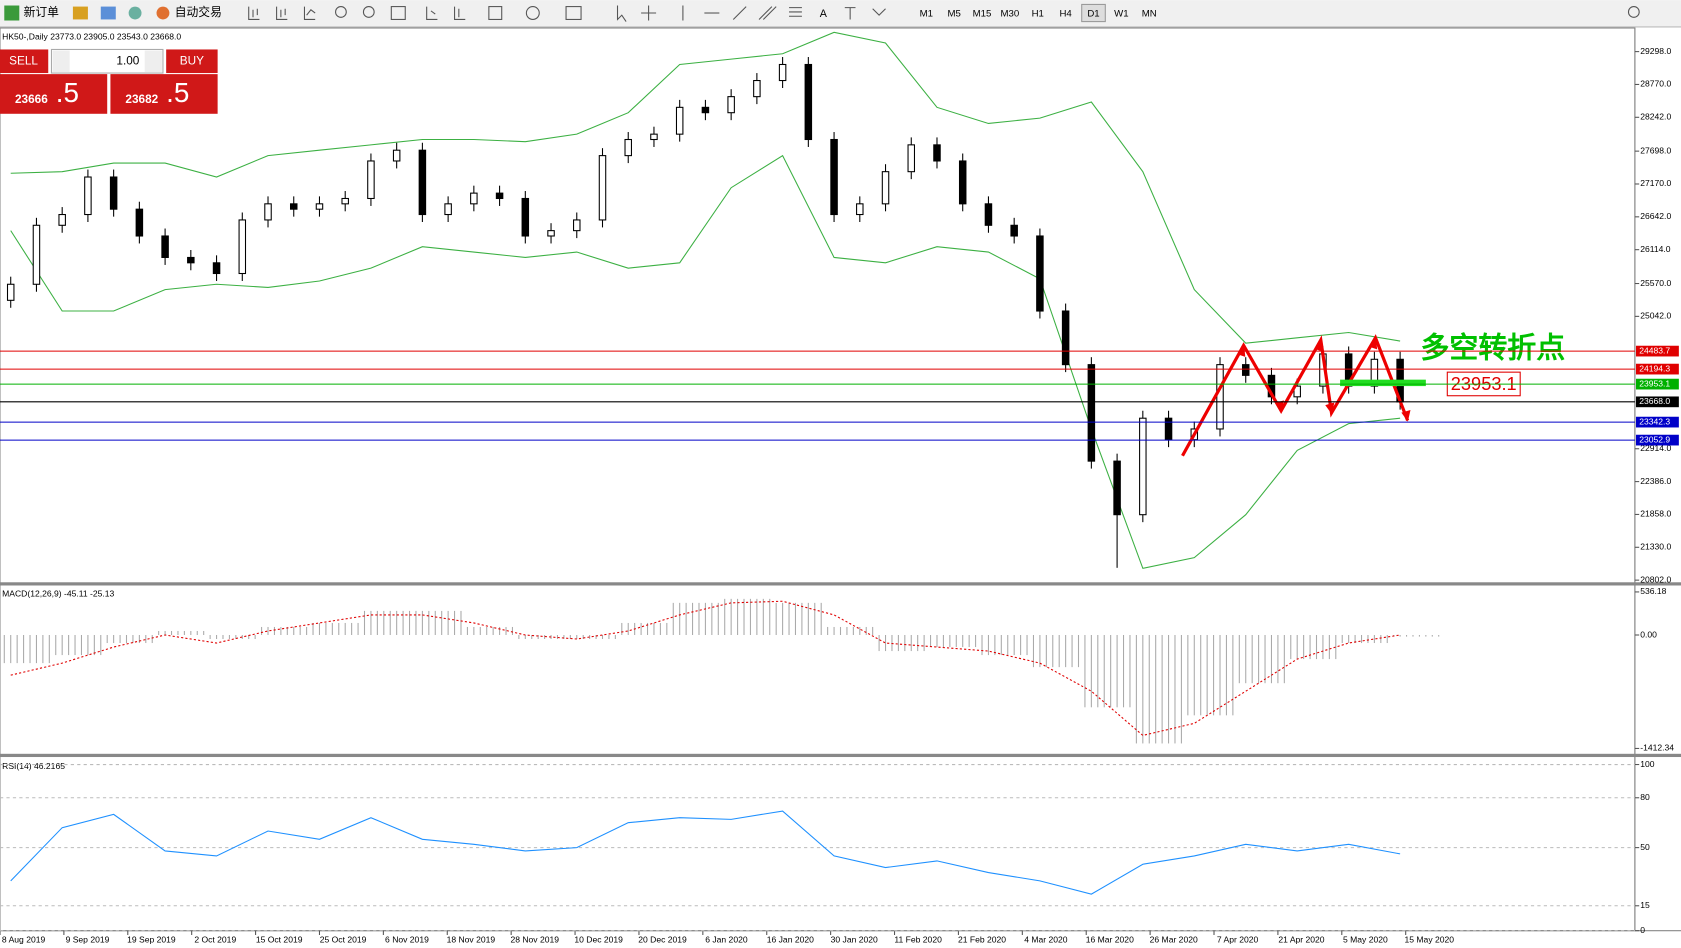 The height and width of the screenshot is (948, 1681). Describe the element at coordinates (1655, 216) in the screenshot. I see `y-tick-label: 26642.0` at that location.